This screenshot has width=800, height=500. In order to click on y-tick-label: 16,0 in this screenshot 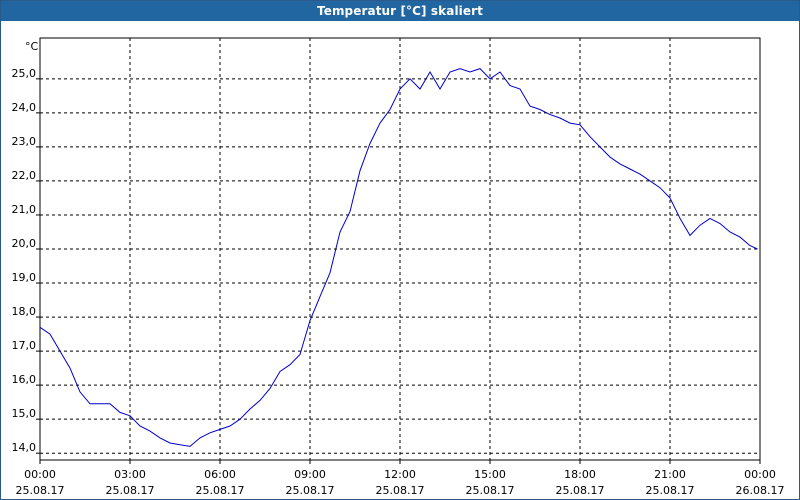, I will do `click(24, 379)`.